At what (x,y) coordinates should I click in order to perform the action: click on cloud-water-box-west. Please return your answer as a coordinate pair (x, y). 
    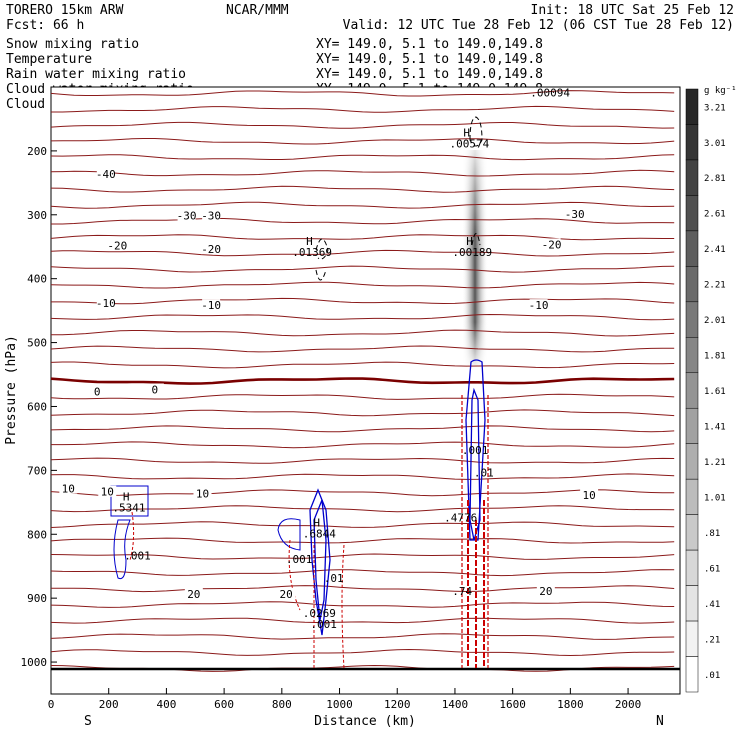
    Looking at the image, I should click on (129, 501).